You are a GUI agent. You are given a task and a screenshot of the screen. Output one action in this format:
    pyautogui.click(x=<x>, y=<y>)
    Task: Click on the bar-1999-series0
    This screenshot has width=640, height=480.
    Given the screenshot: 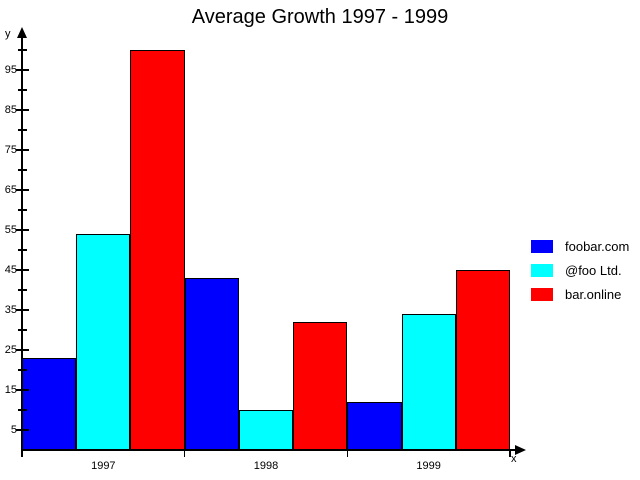 What is the action you would take?
    pyautogui.click(x=374, y=426)
    